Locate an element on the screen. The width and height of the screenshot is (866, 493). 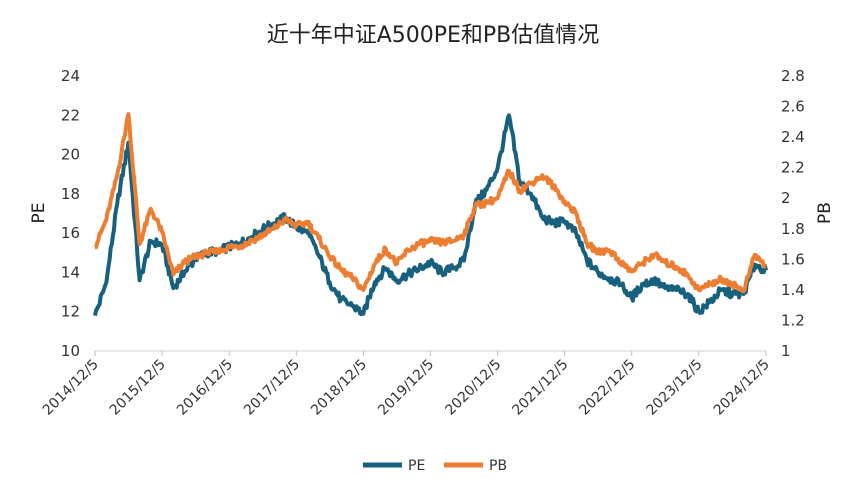
y-right-tick-label: 1.2 is located at coordinates (793, 320).